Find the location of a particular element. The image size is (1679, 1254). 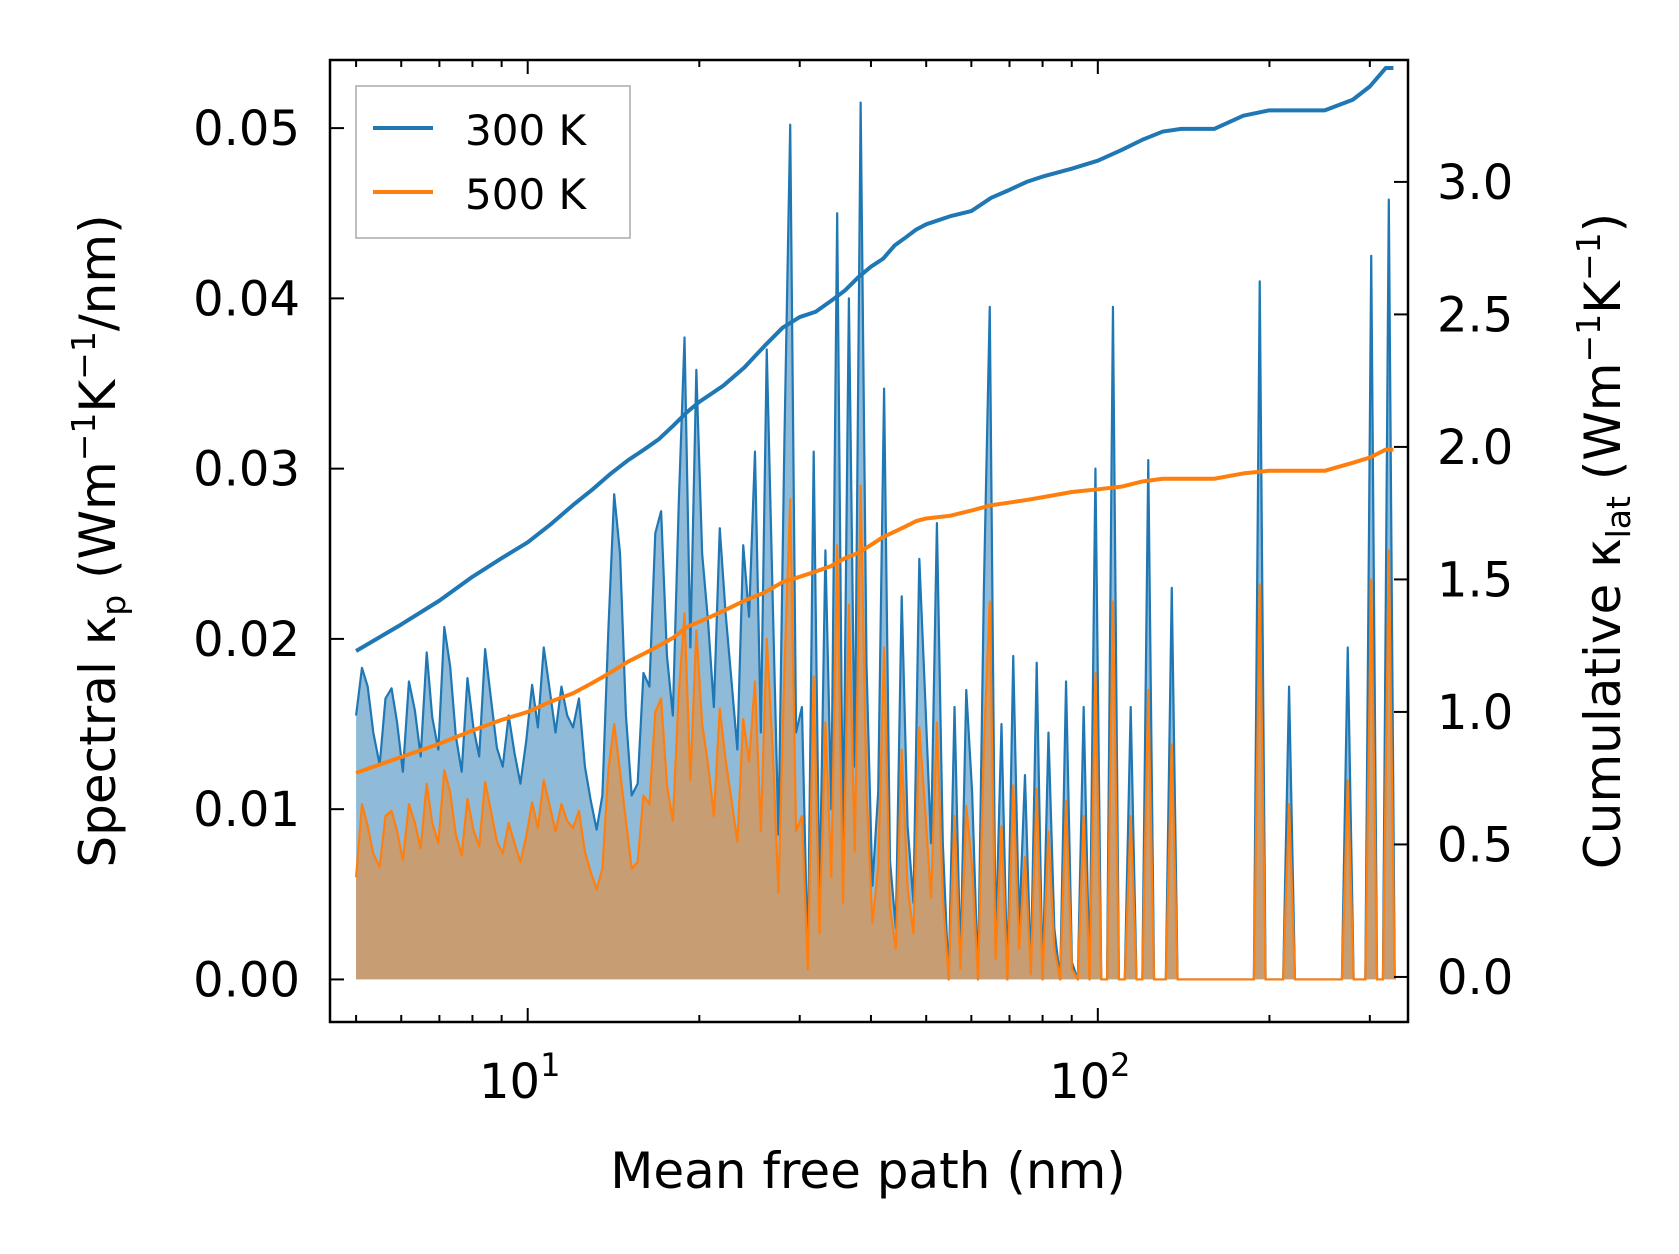

x-axis-label: Mean free path (nm) is located at coordinates (868, 1171).